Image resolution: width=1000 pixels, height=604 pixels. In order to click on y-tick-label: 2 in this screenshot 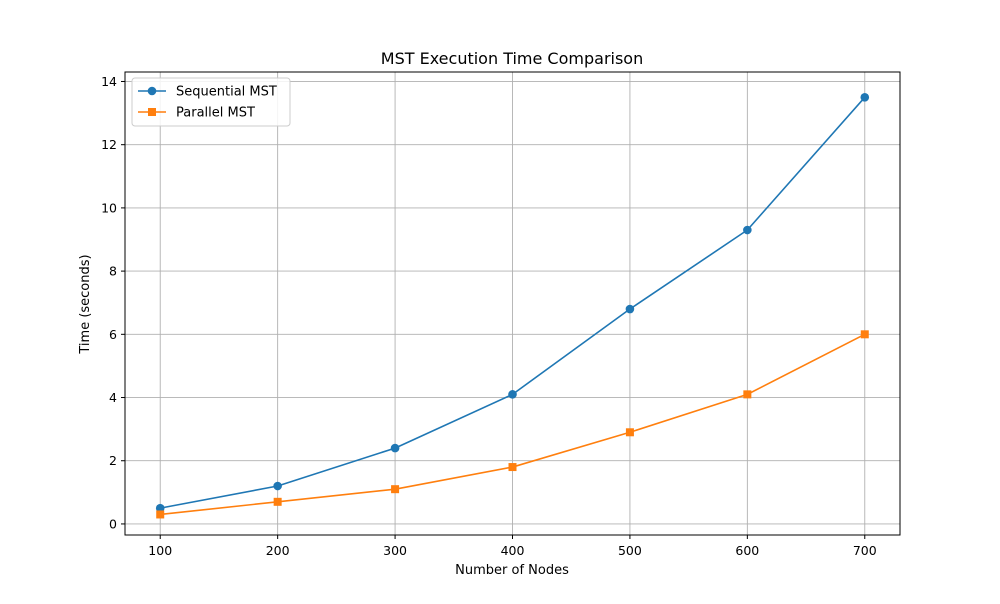, I will do `click(113, 460)`.